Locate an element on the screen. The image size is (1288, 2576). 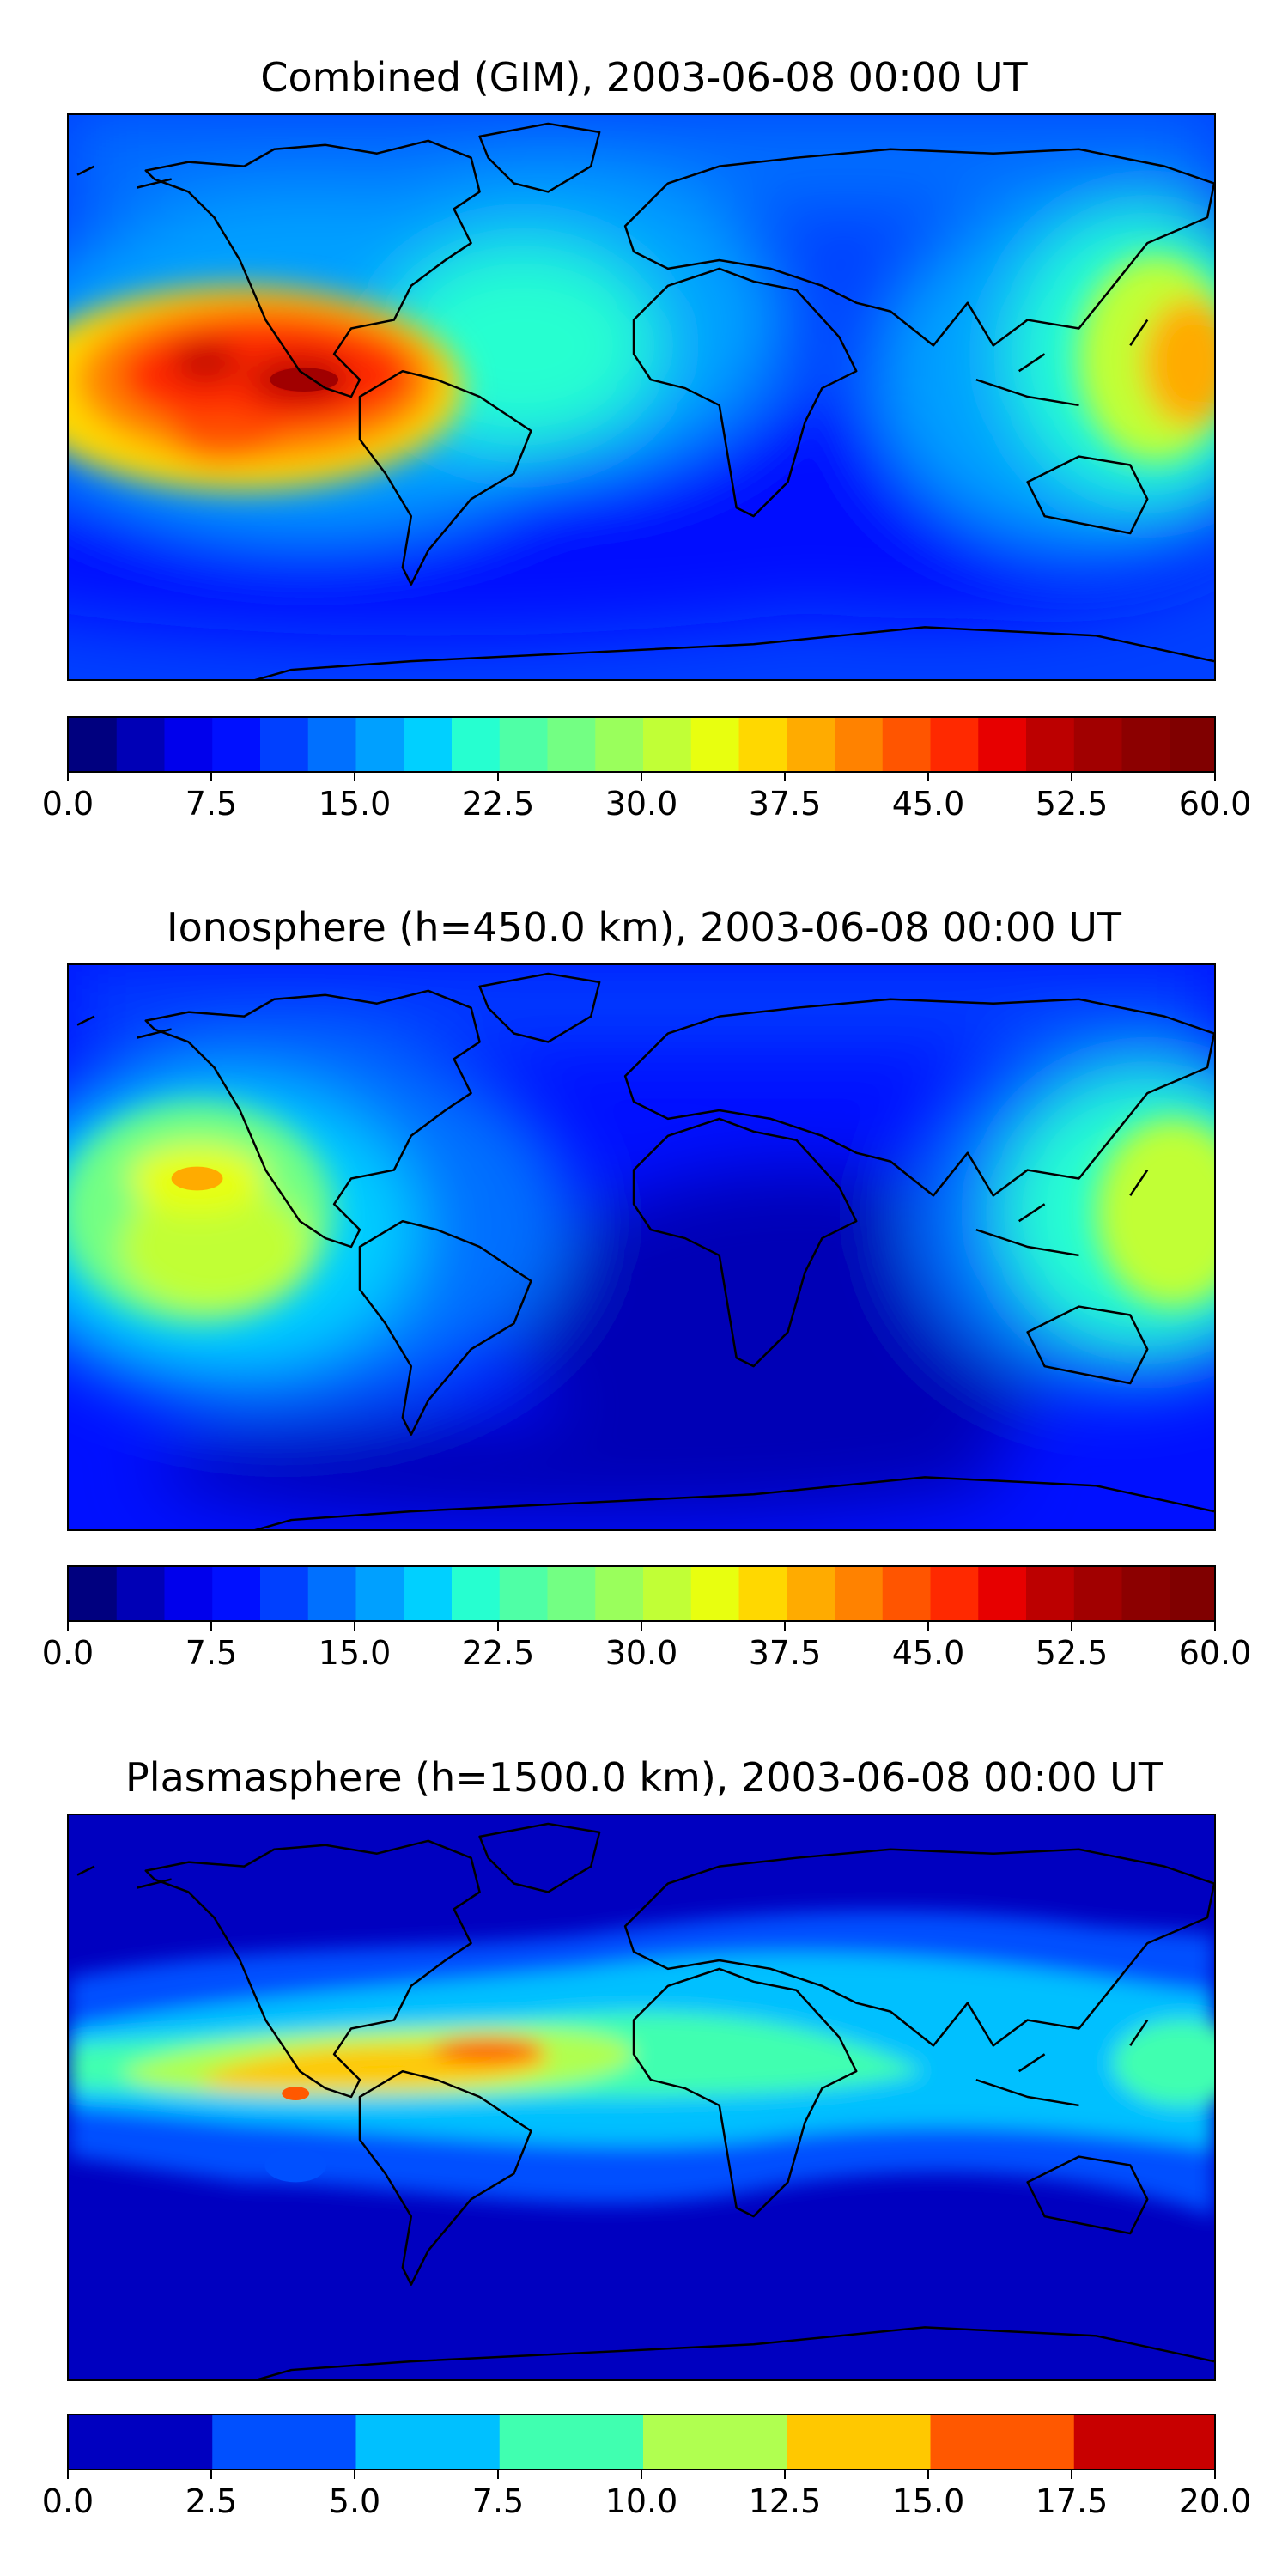
colorbar-plasmasphere-swatches is located at coordinates (641, 2442).